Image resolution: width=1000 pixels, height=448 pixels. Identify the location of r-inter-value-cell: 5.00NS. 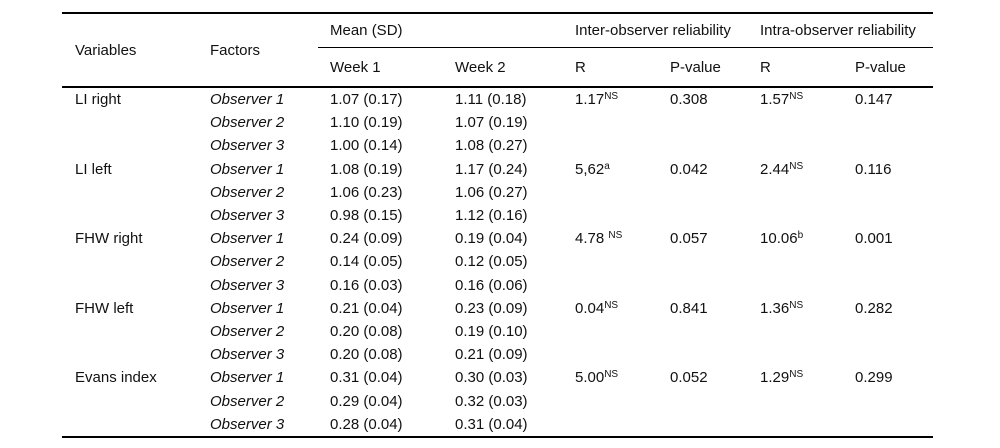
(612, 377).